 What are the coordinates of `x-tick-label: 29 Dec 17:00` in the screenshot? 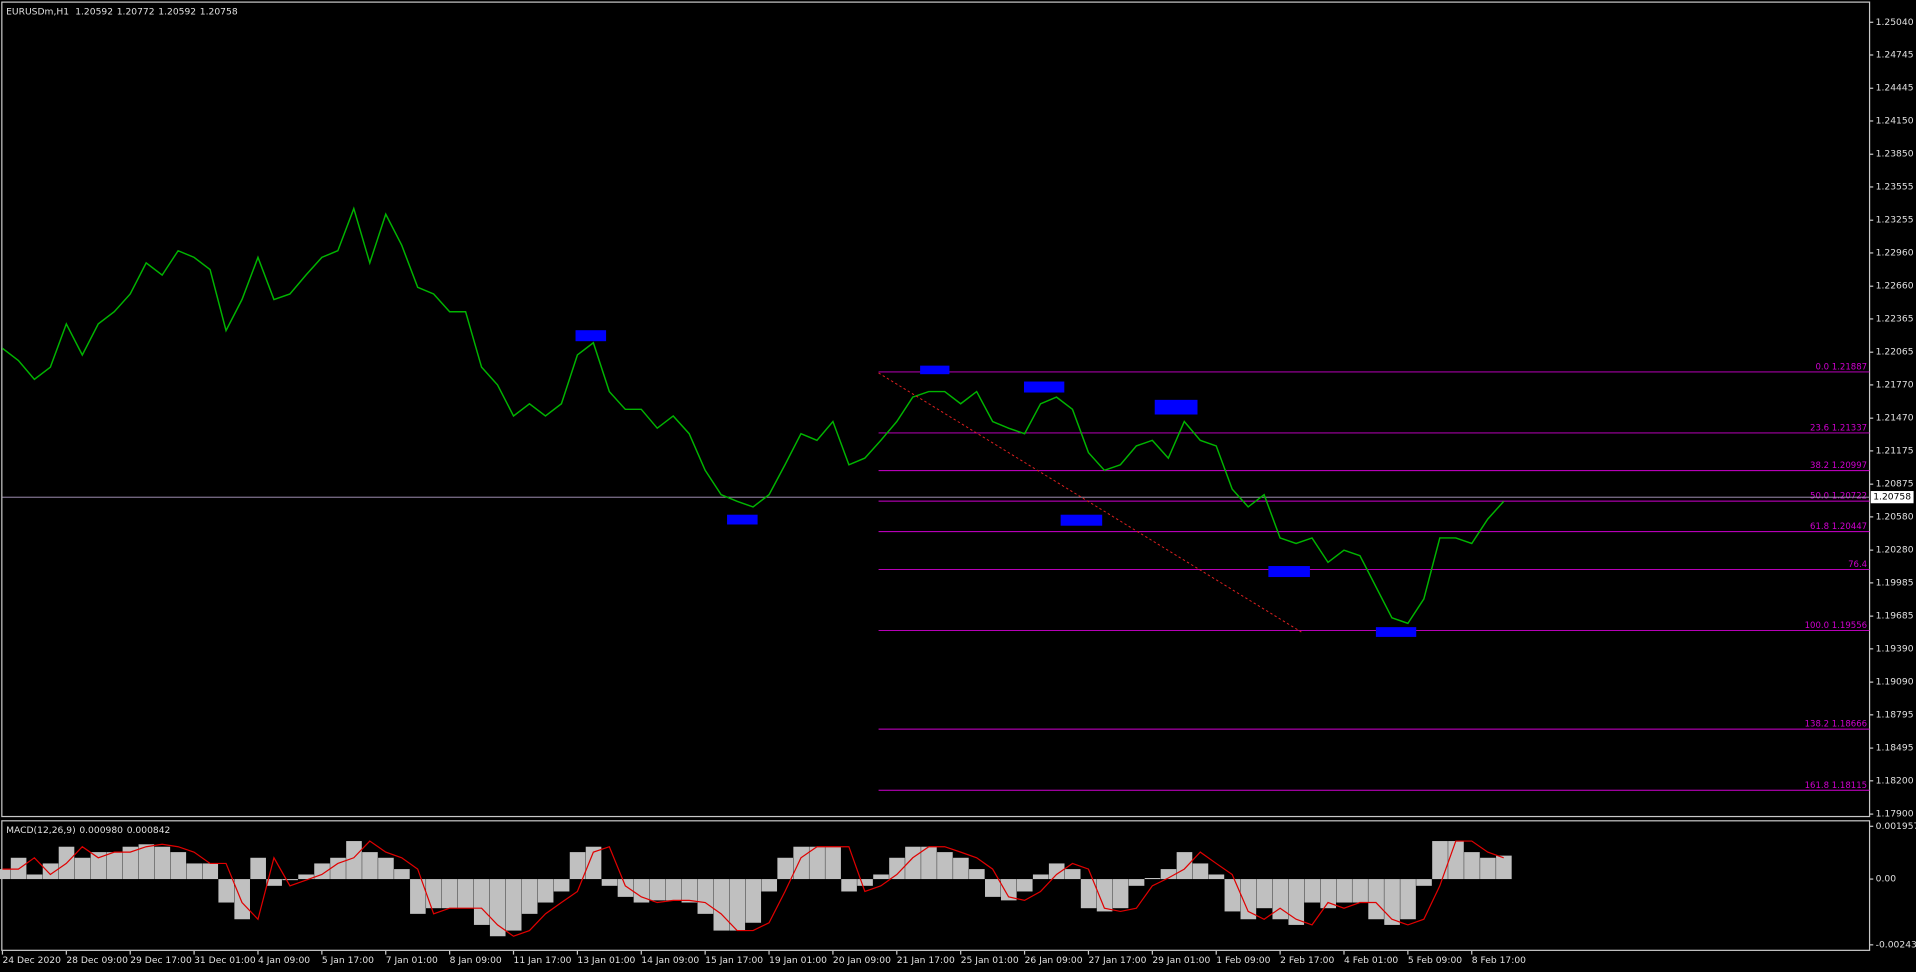 It's located at (161, 960).